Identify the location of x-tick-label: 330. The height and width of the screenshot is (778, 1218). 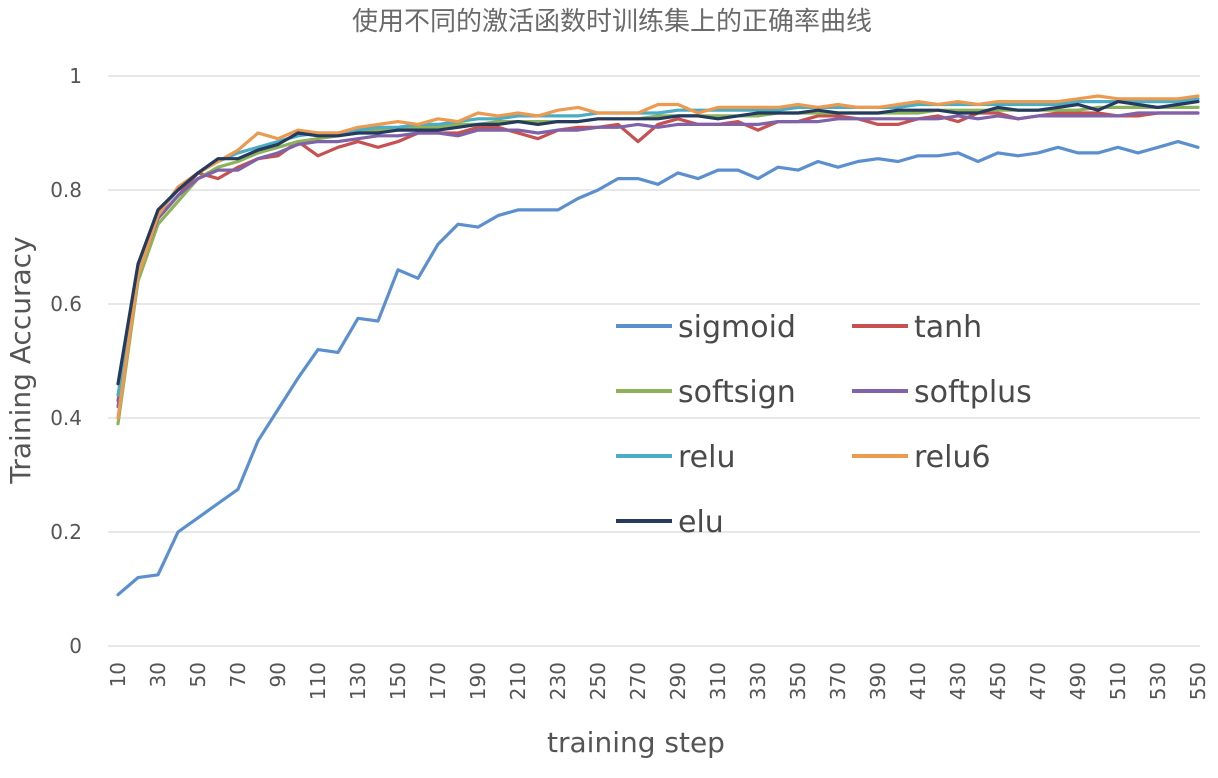
(758, 681).